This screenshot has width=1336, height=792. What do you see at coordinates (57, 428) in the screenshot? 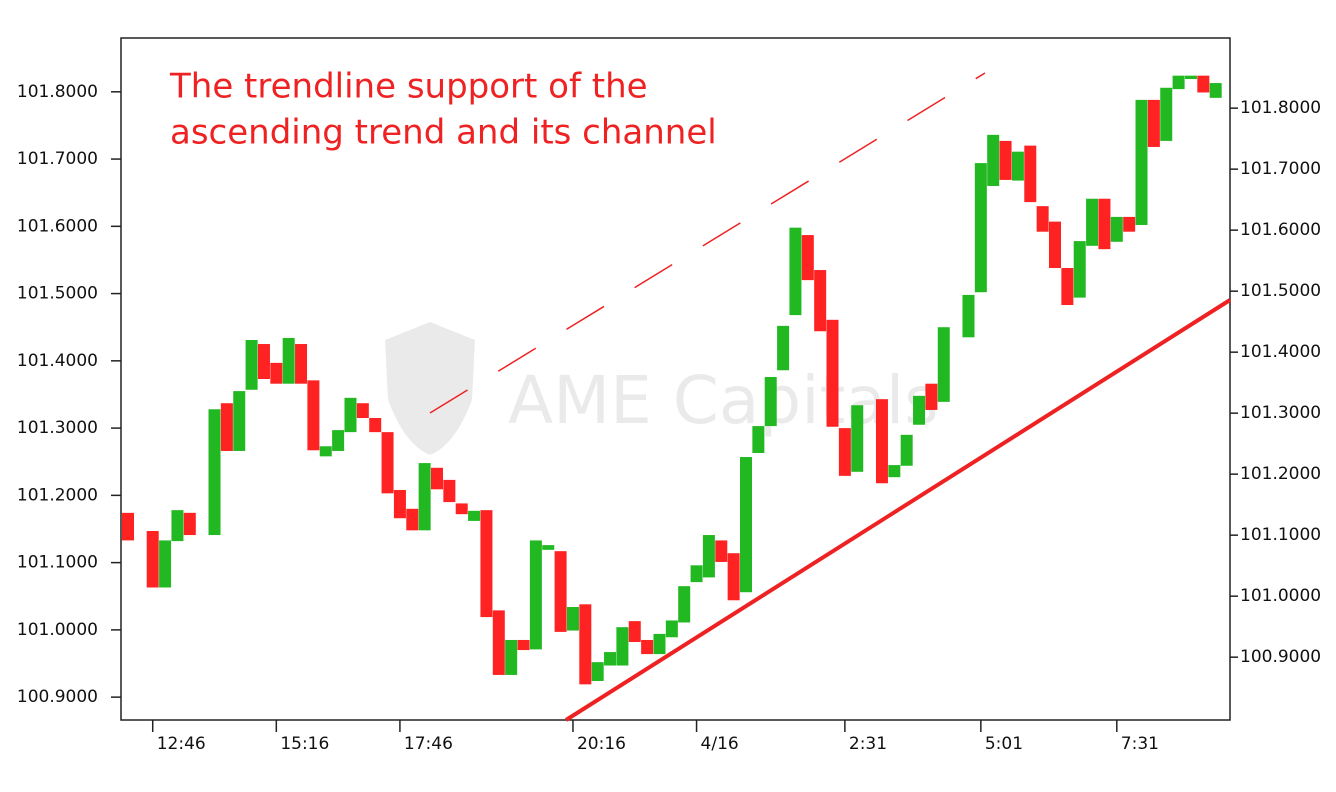
I see `y-tick-label: 101.3000` at bounding box center [57, 428].